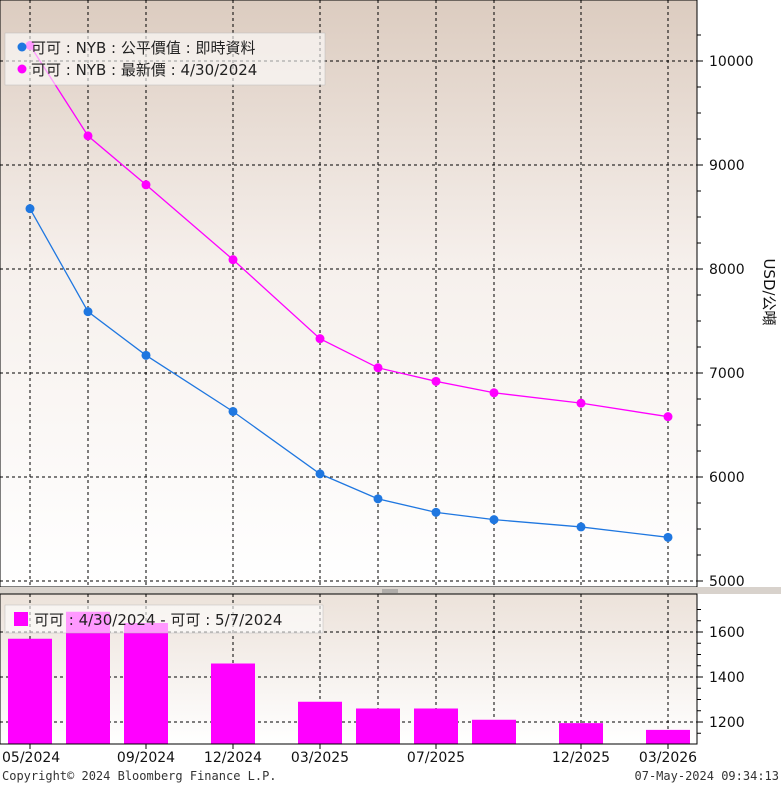  Describe the element at coordinates (727, 678) in the screenshot. I see `lower-y-tick-label: 1400` at that location.